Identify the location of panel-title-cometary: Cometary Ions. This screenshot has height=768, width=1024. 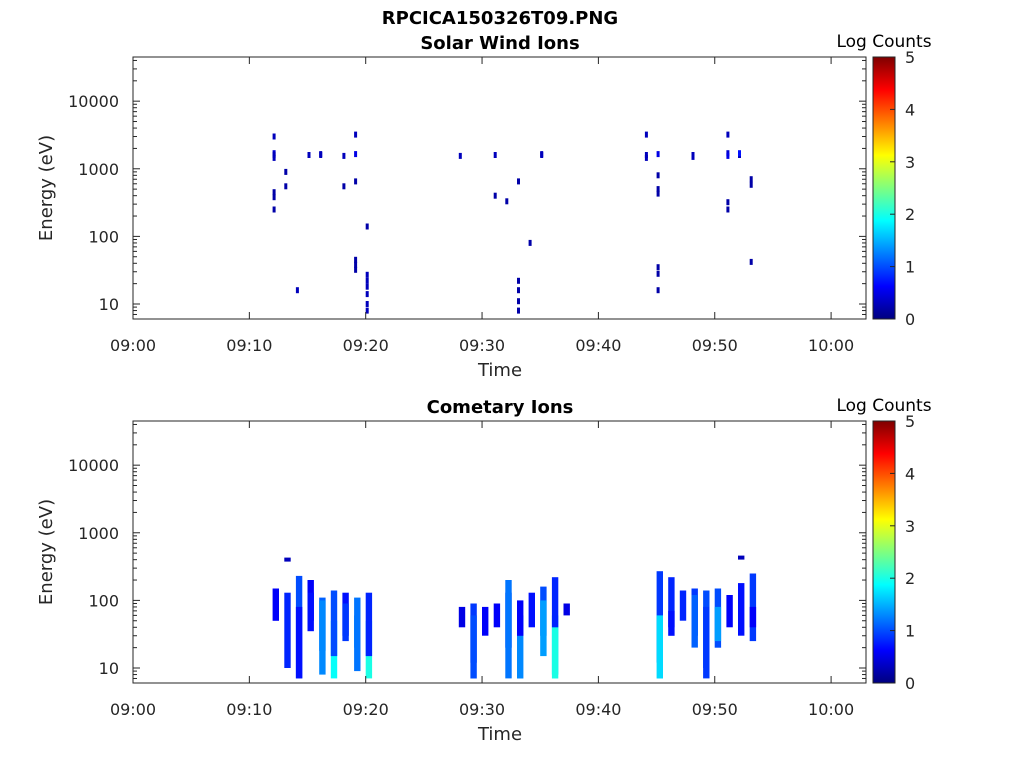
(500, 407).